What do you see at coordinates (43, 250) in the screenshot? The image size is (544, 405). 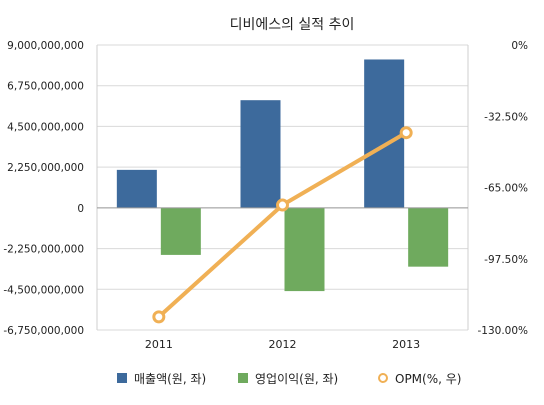 I see `left-tick-label: -2,250,000,000` at bounding box center [43, 250].